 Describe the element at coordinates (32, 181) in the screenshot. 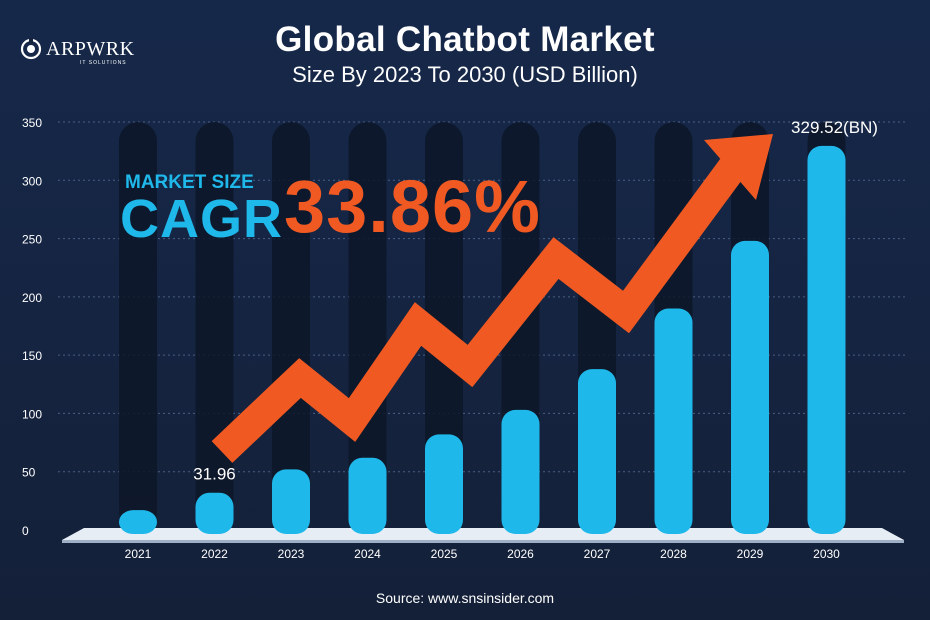

I see `y-tick-label: 300` at that location.